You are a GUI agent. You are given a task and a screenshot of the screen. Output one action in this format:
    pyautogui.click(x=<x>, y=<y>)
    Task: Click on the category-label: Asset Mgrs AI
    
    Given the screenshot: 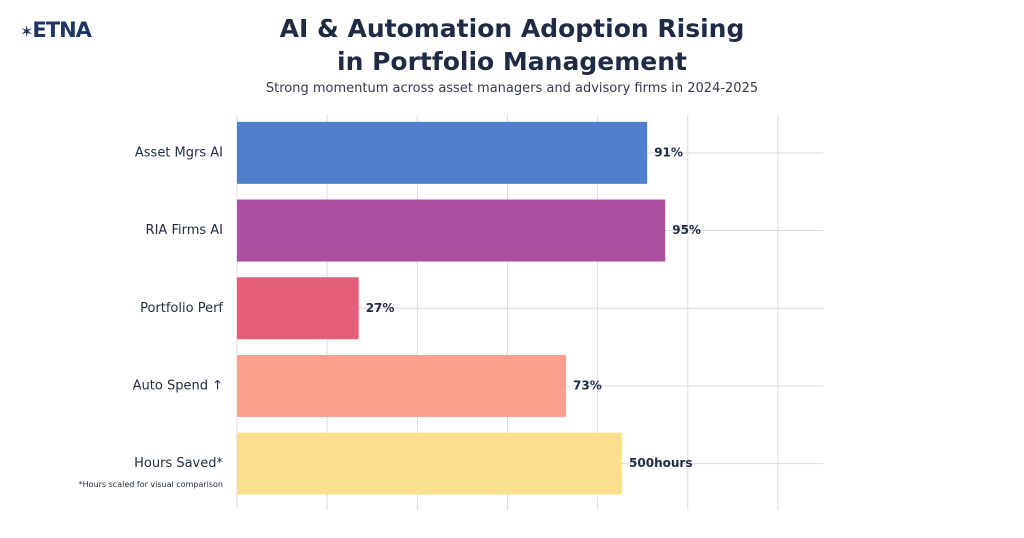 What is the action you would take?
    pyautogui.click(x=179, y=152)
    